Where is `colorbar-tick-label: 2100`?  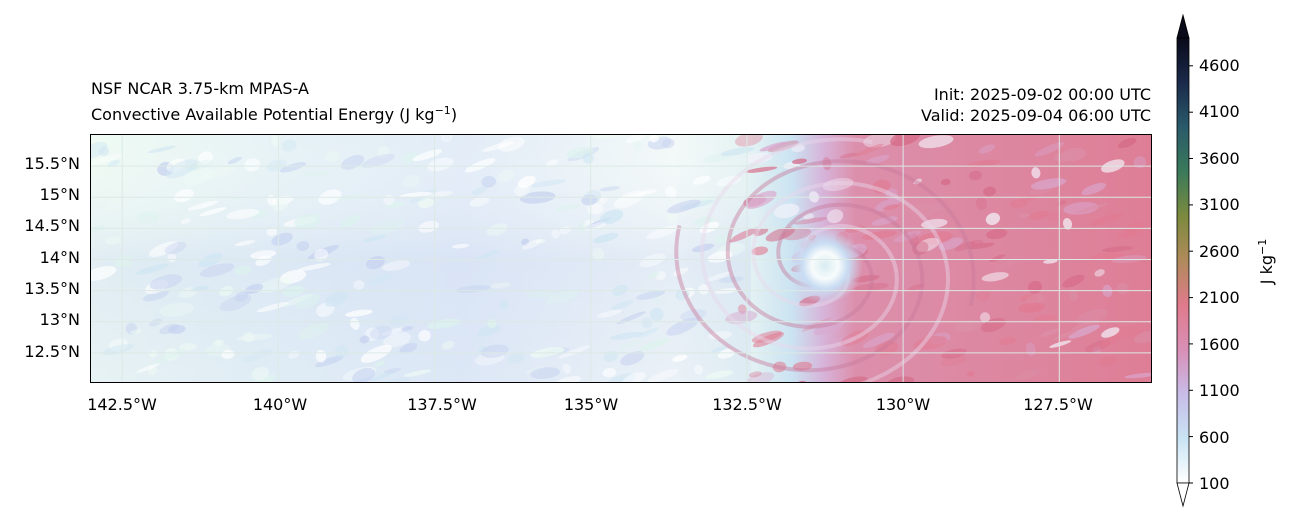
colorbar-tick-label: 2100 is located at coordinates (1219, 297).